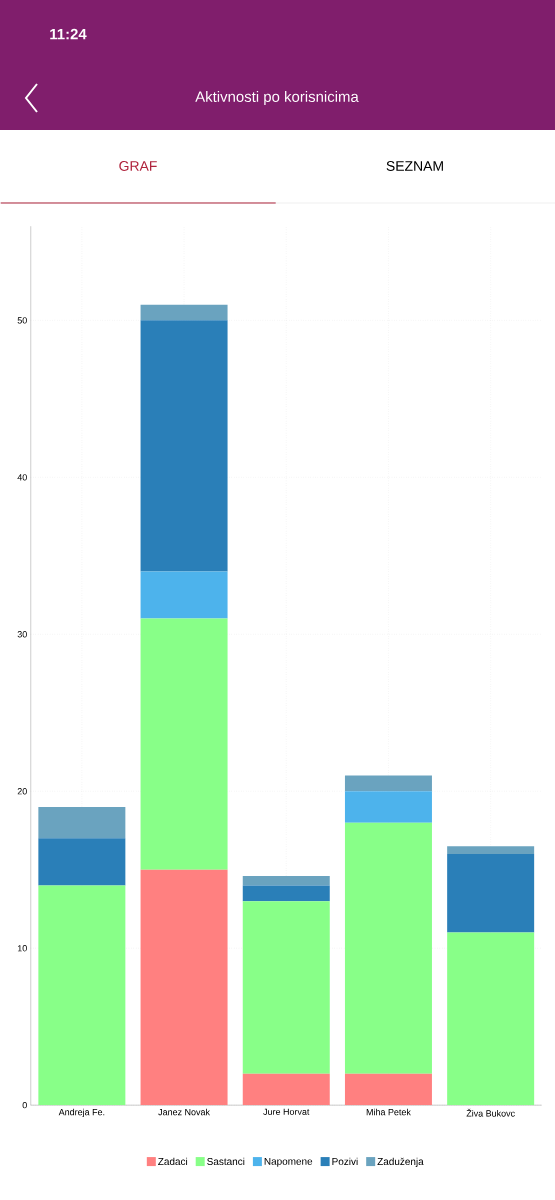 The height and width of the screenshot is (1200, 555). Describe the element at coordinates (414, 166) in the screenshot. I see `text: SEZNAM` at that location.